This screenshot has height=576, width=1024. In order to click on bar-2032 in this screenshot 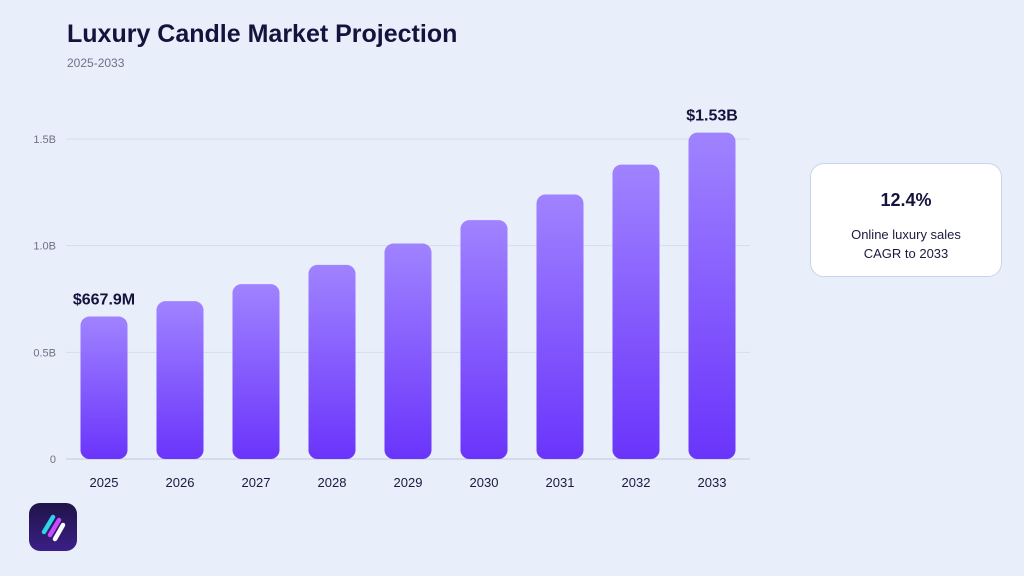, I will do `click(636, 311)`.